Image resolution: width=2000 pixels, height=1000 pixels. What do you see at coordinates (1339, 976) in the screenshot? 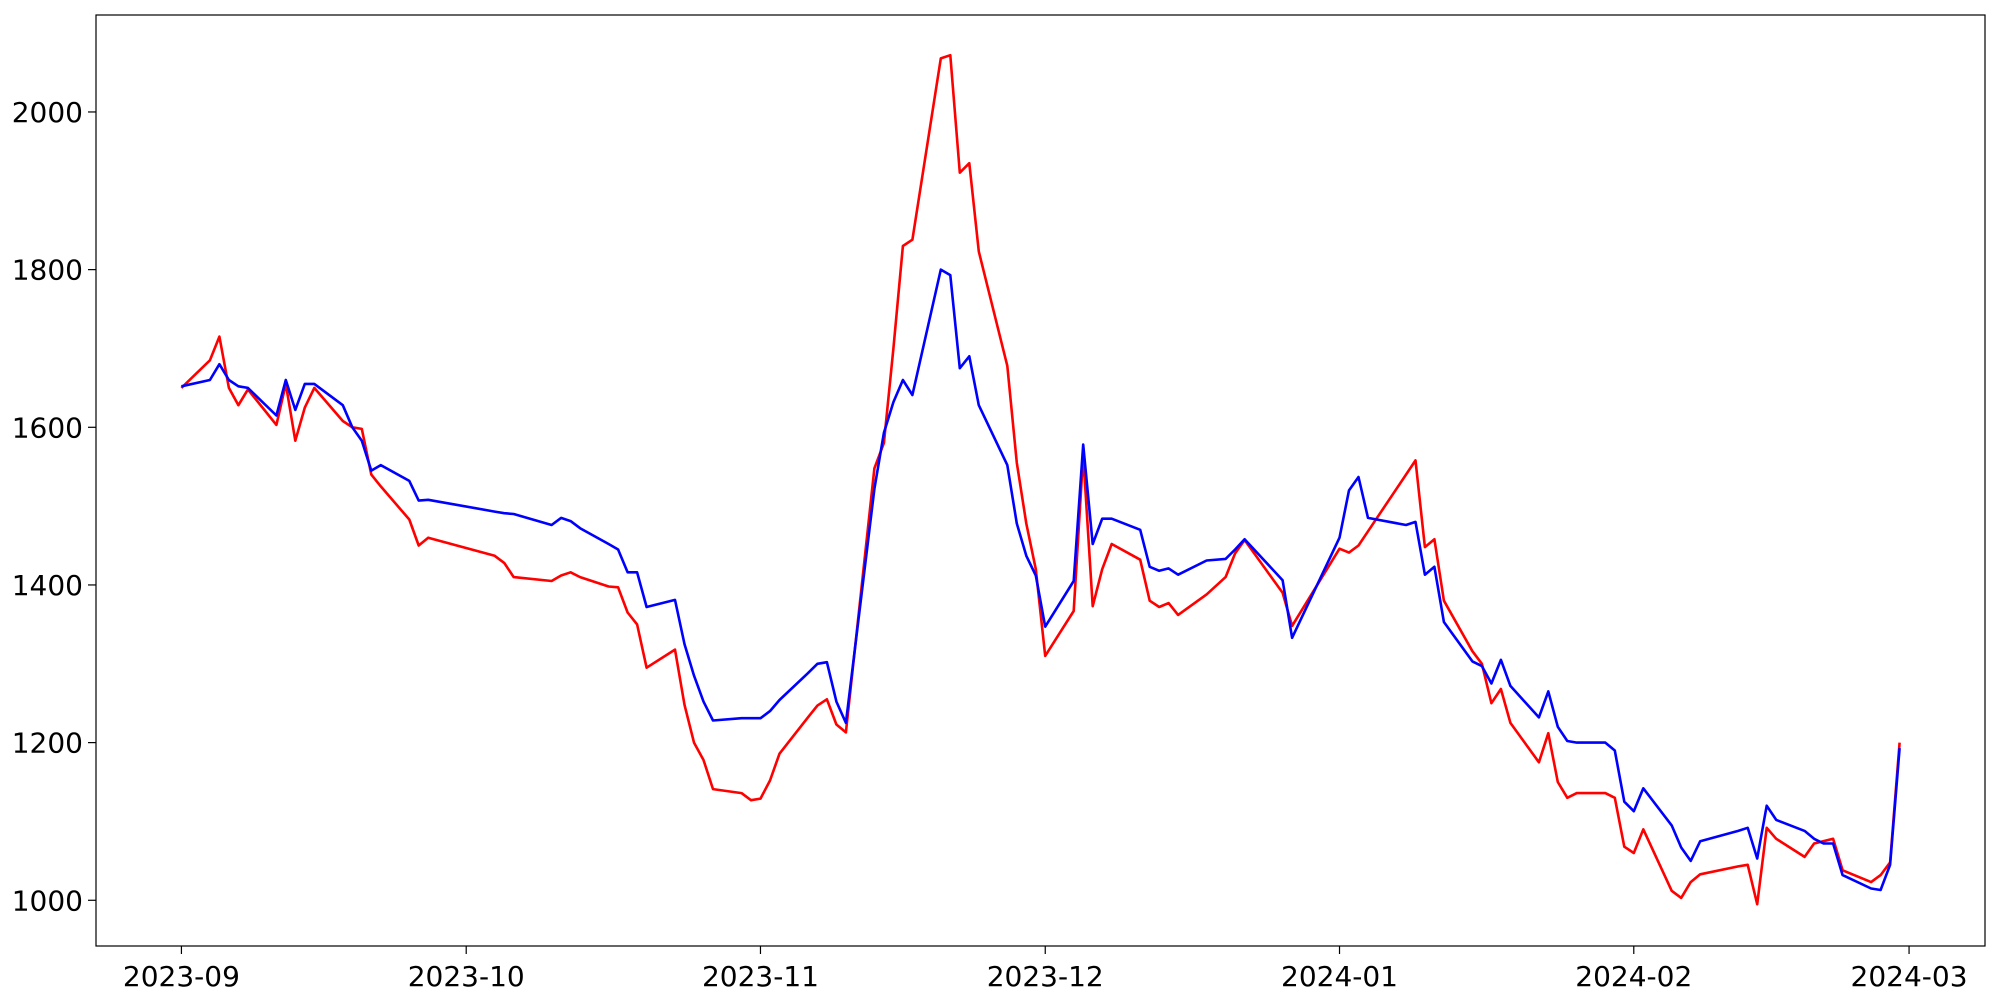
I see `x-tick-label: 2024-01` at bounding box center [1339, 976].